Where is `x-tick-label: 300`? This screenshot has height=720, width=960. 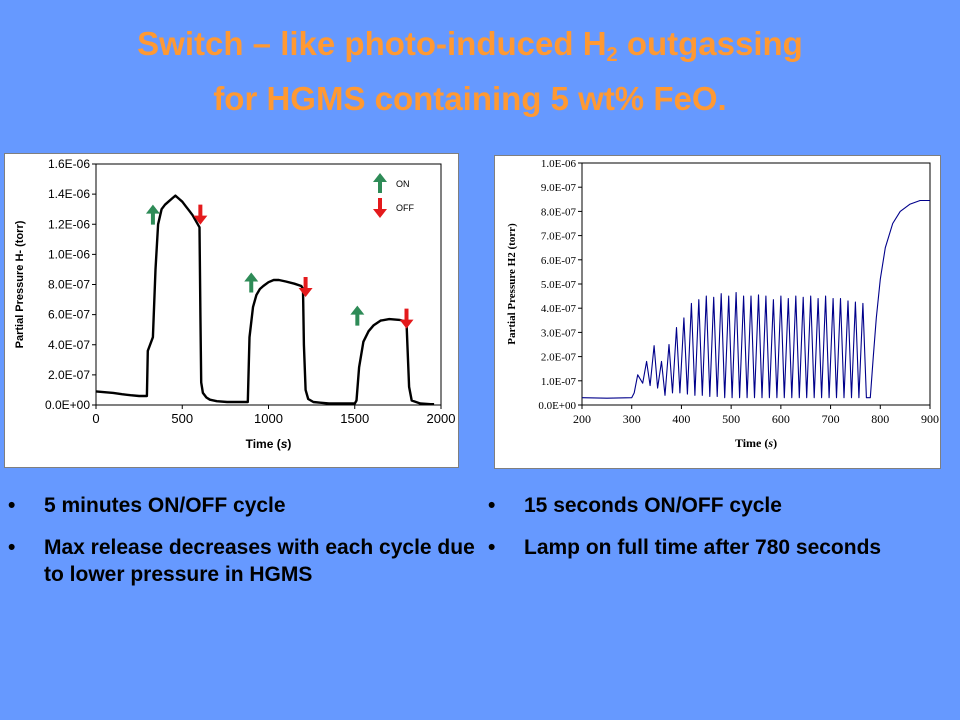
x-tick-label: 300 is located at coordinates (632, 419).